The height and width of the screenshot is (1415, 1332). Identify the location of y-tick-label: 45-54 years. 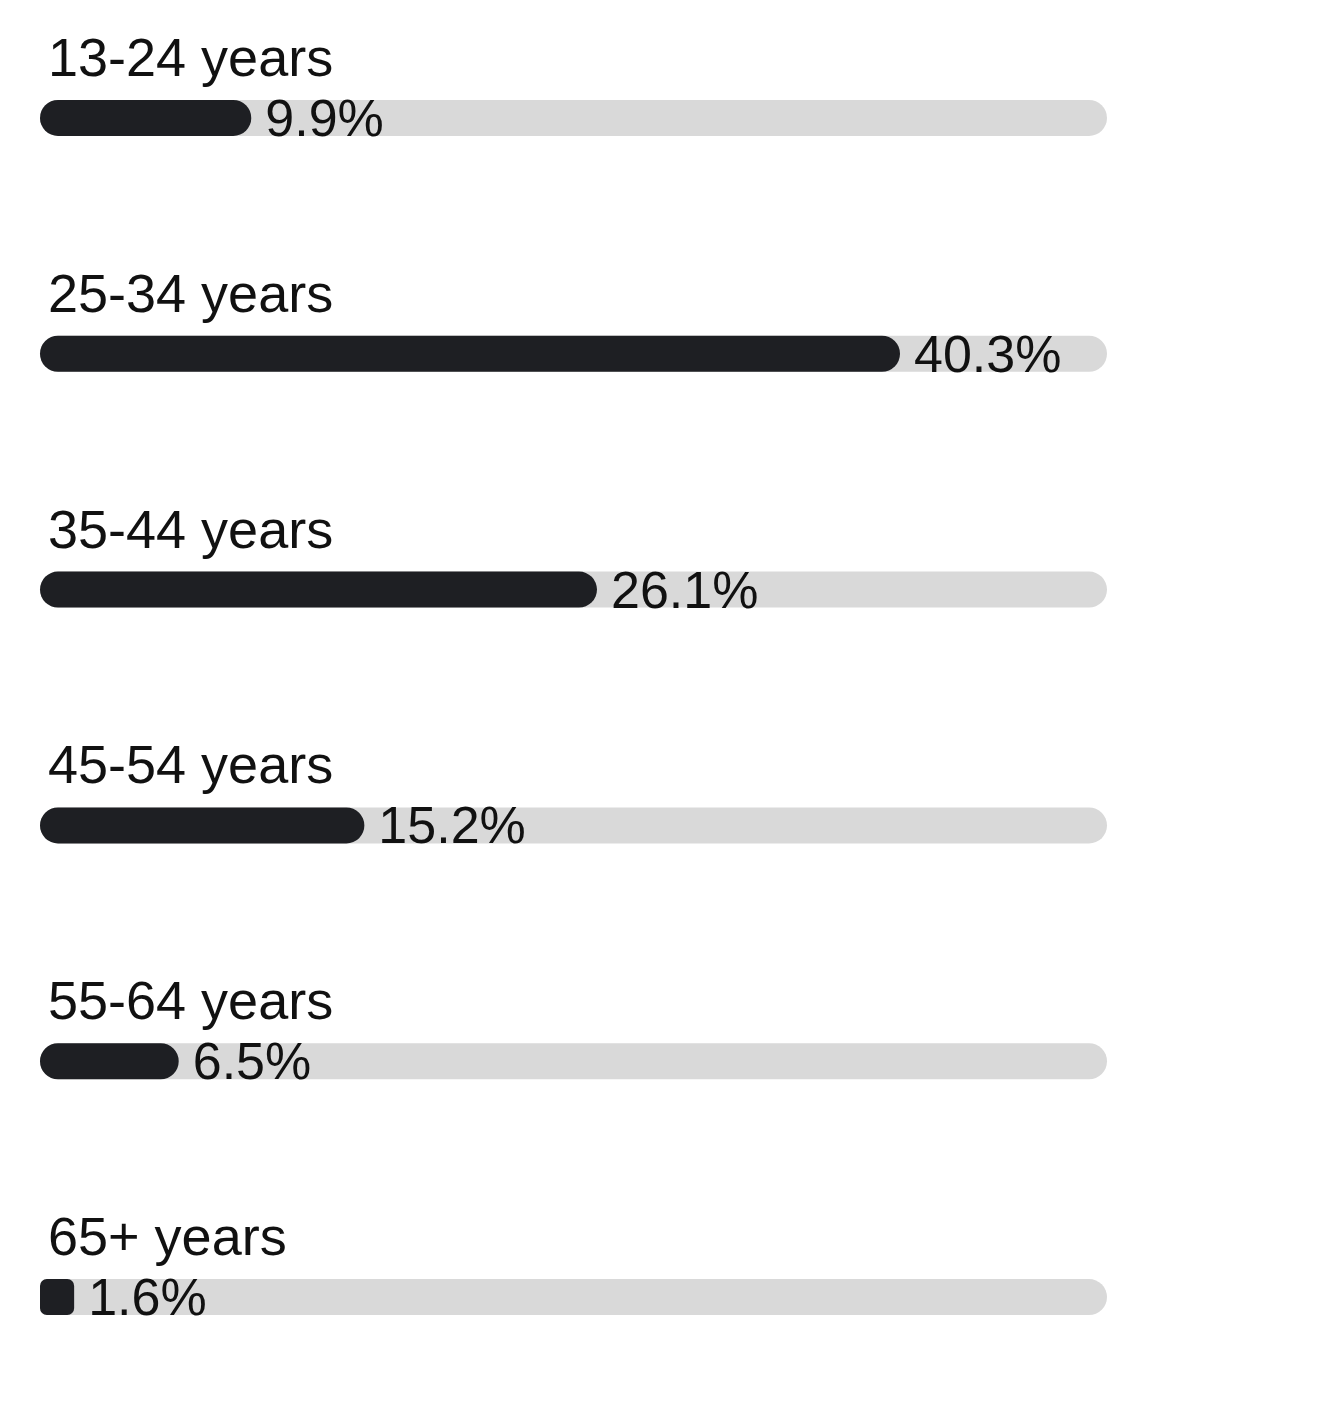
(191, 764).